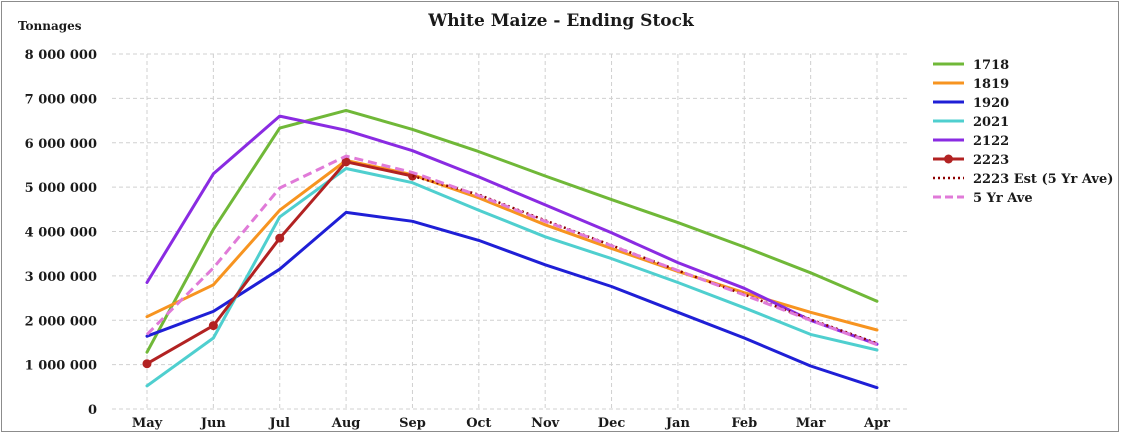 The width and height of the screenshot is (1122, 435). What do you see at coordinates (61, 144) in the screenshot?
I see `y-tick-label: 6 000 000` at bounding box center [61, 144].